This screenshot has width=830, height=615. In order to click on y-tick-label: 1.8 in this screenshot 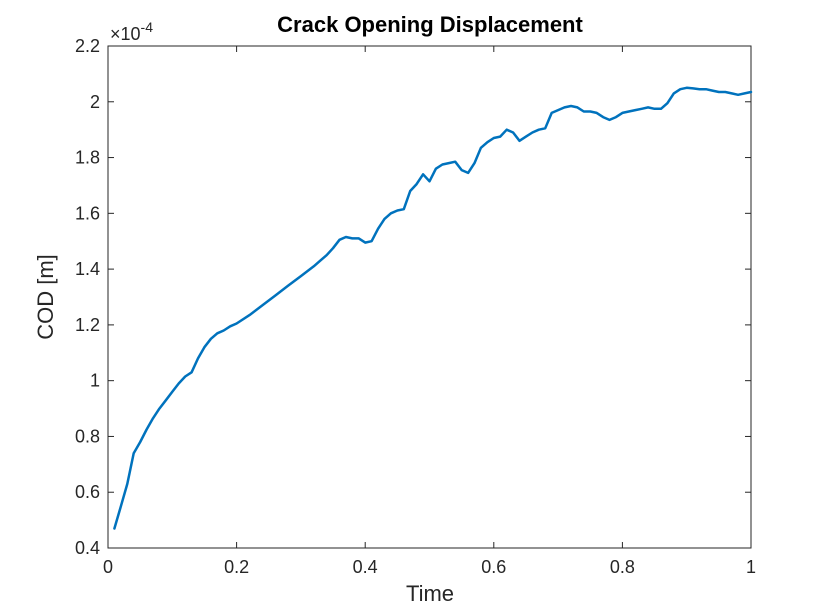, I will do `click(87, 158)`.